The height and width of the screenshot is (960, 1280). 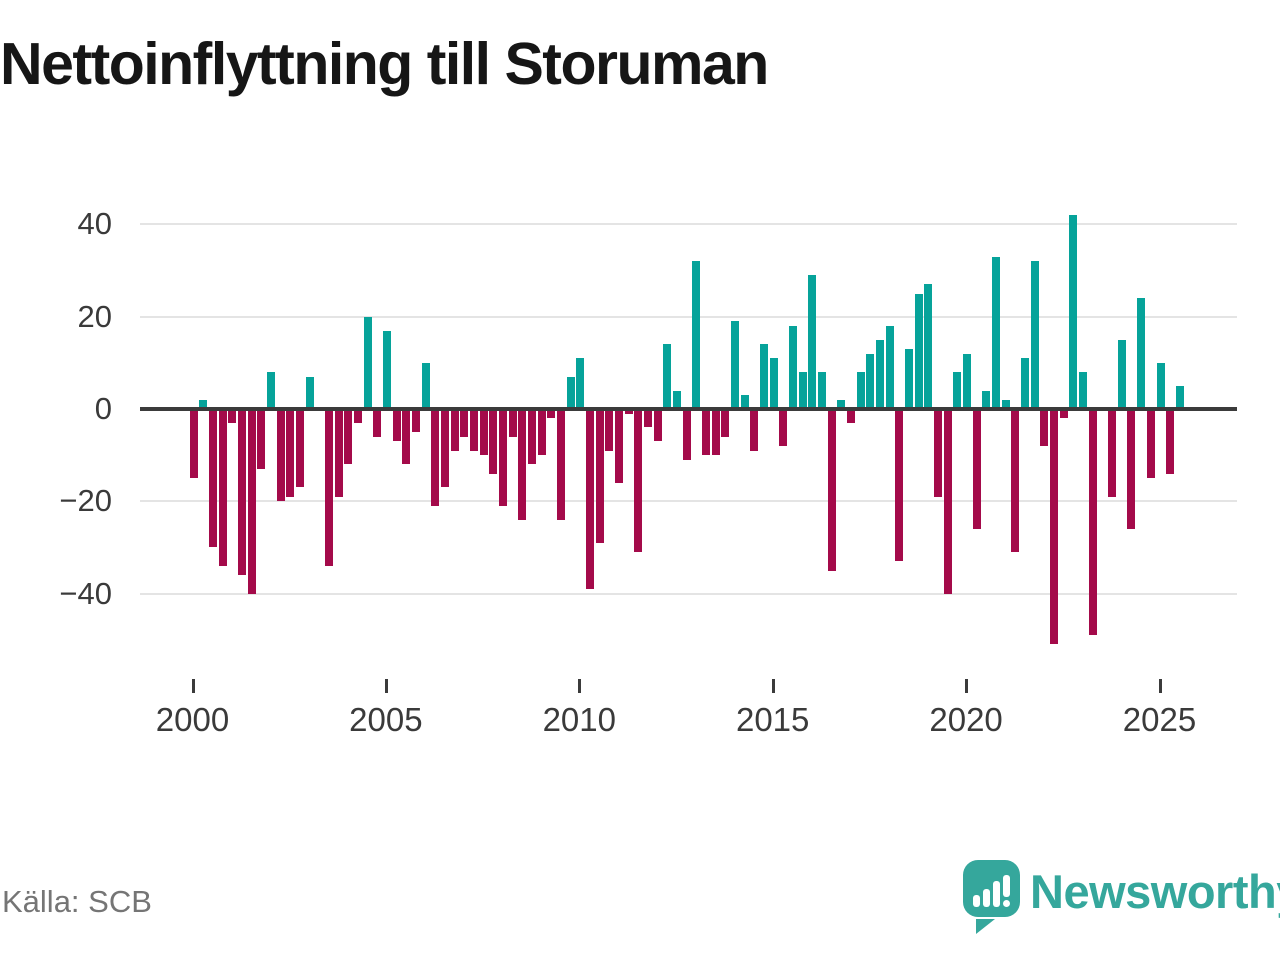 I want to click on logo-speech-bubble-icon, so click(x=991, y=897).